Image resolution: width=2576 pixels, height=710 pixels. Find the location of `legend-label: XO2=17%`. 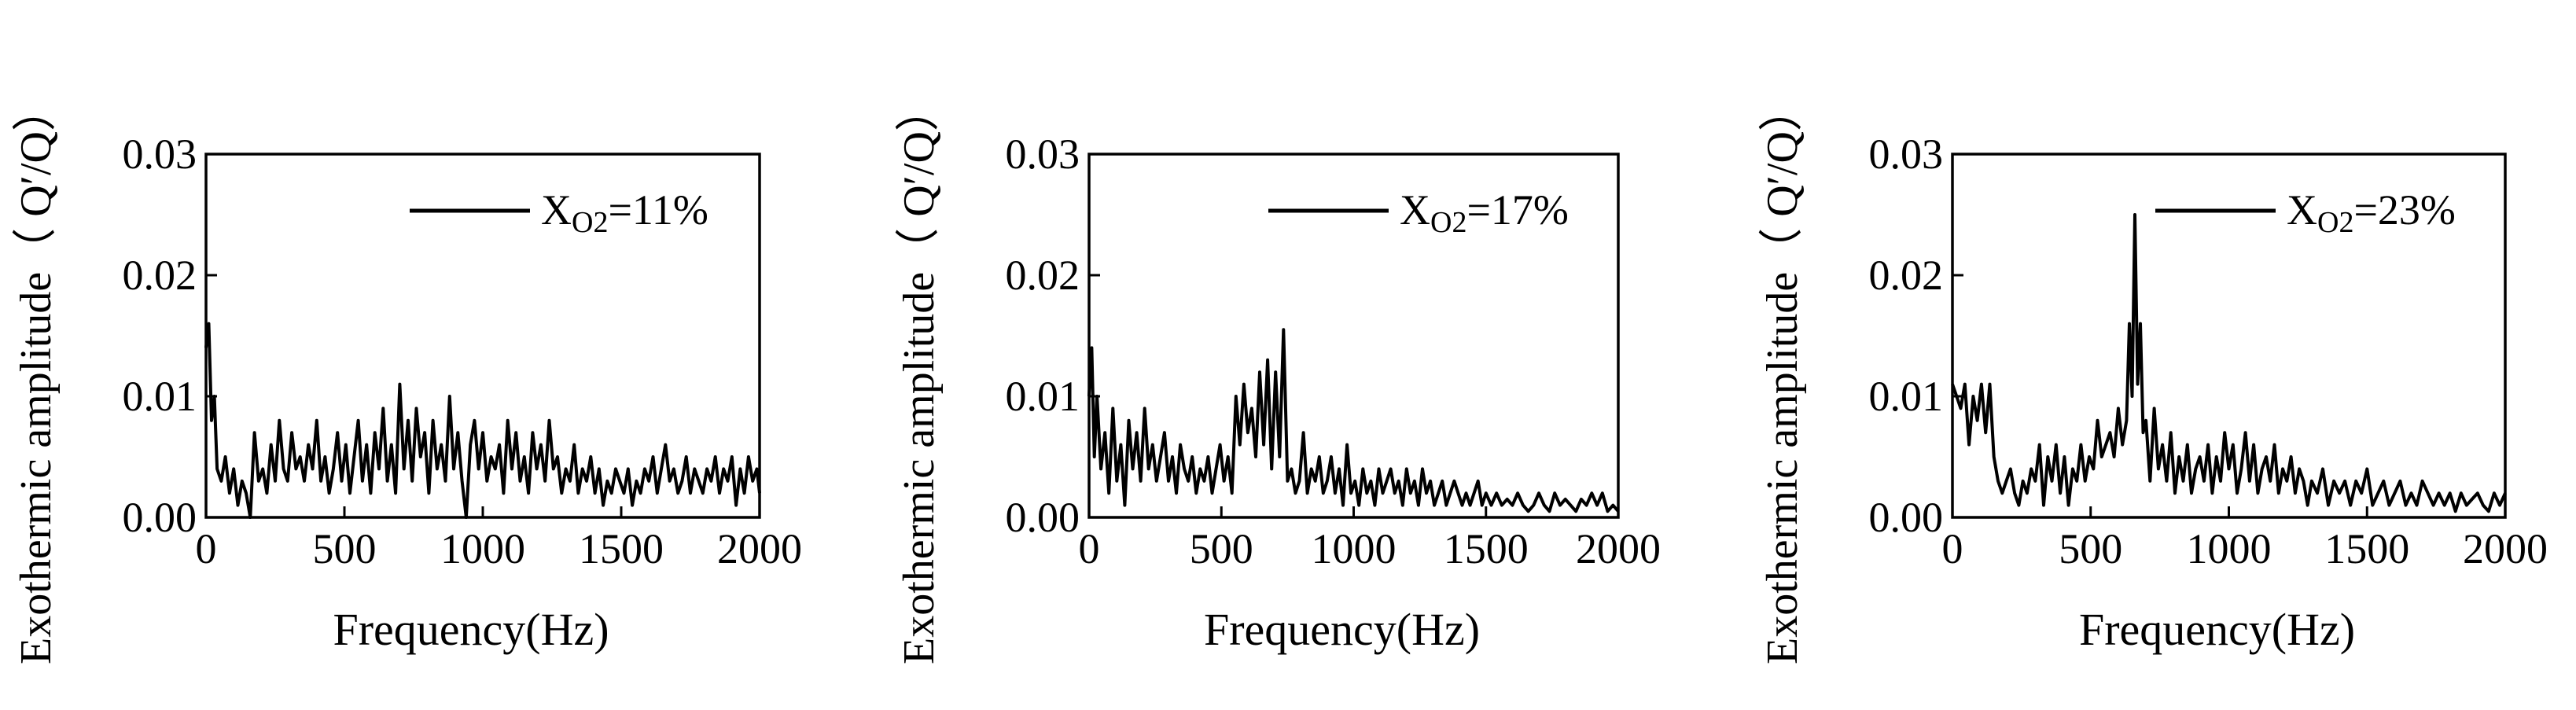

legend-label: XO2=17% is located at coordinates (1485, 213).